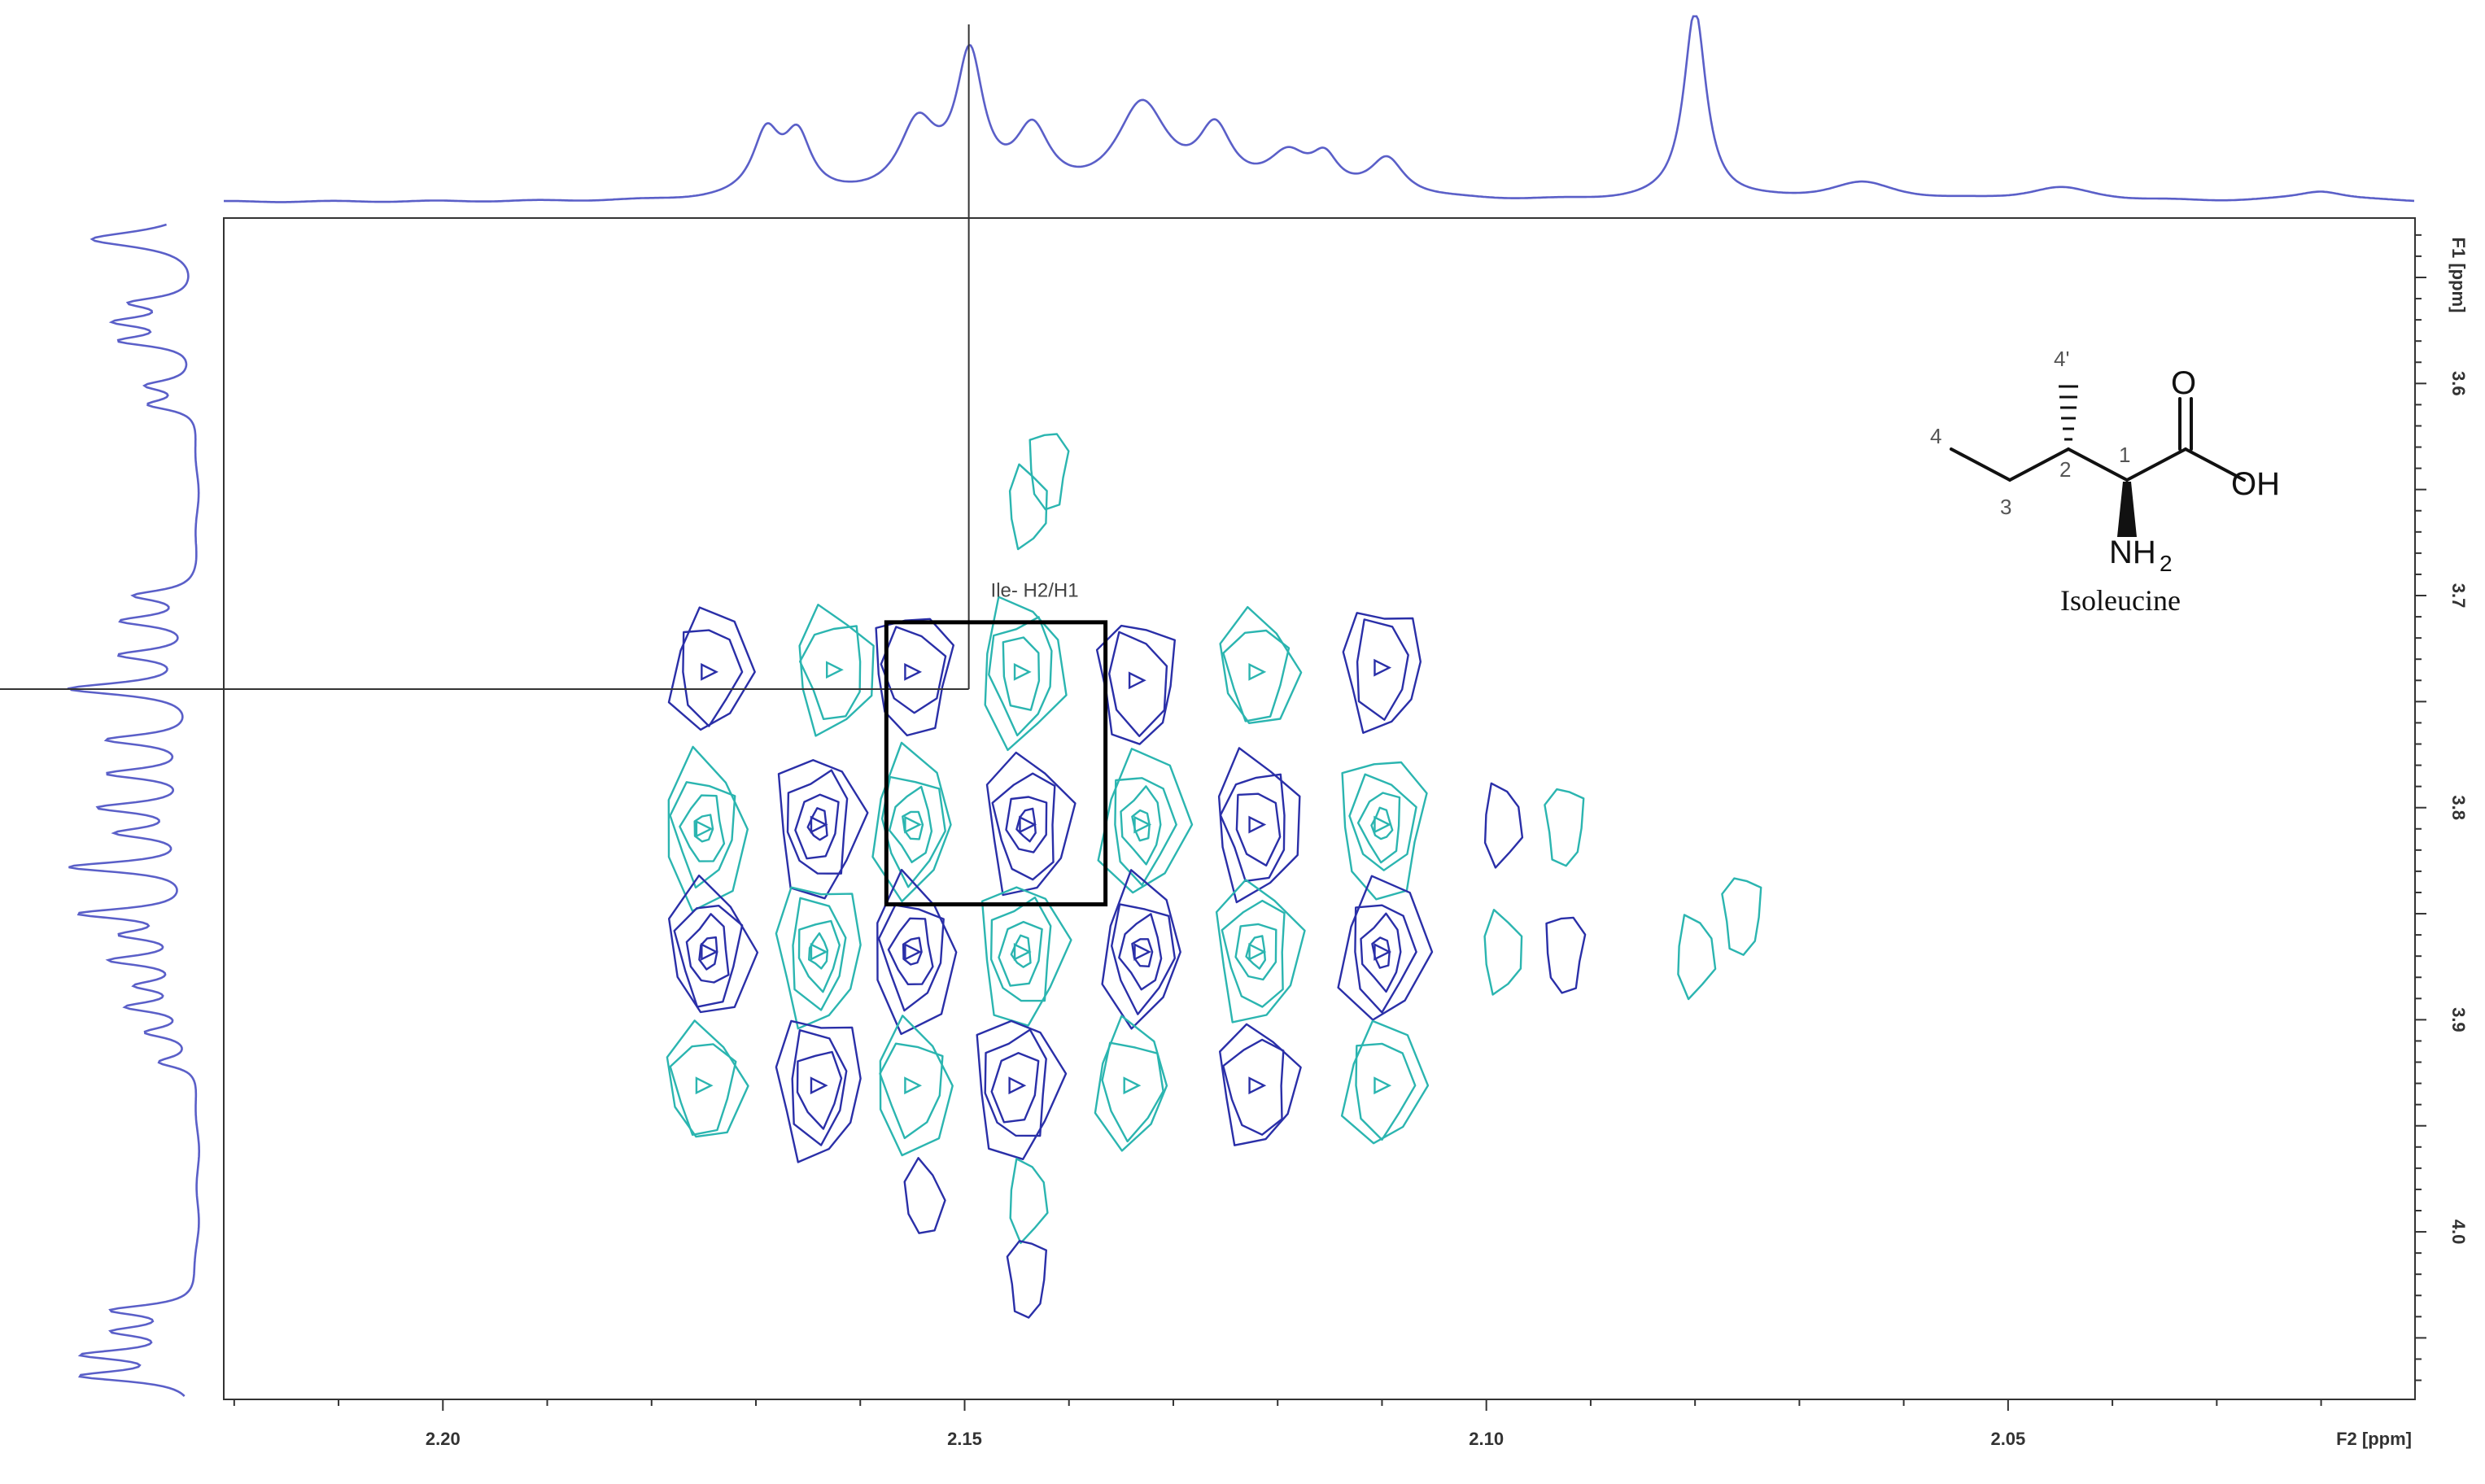  Describe the element at coordinates (2039, 465) in the screenshot. I see `bond-c3-c2` at that location.